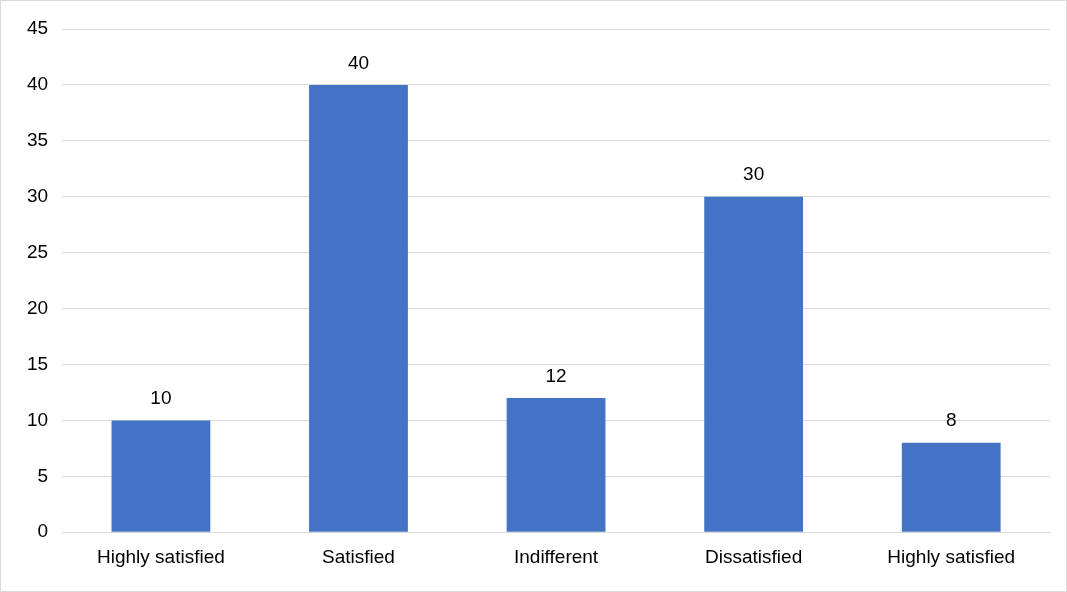 Image resolution: width=1067 pixels, height=592 pixels. I want to click on y-tick-label: 30, so click(37, 195).